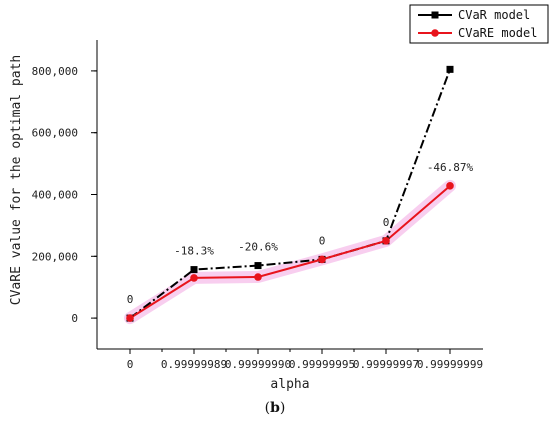  I want to click on y-axis-title: CVaRE value for the optimal path, so click(16, 180).